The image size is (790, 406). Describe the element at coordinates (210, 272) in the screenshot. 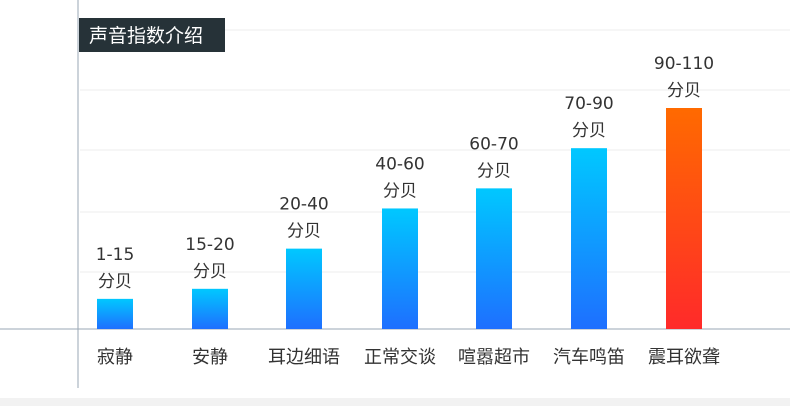

I see `bar-label-unit-1: 分贝` at that location.